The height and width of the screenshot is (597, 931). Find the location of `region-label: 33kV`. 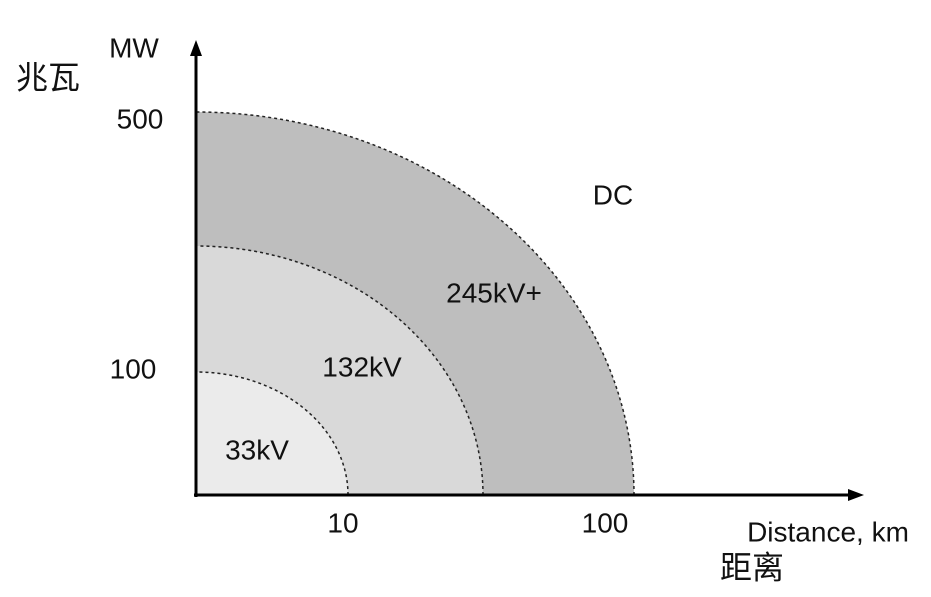

region-label: 33kV is located at coordinates (257, 449).